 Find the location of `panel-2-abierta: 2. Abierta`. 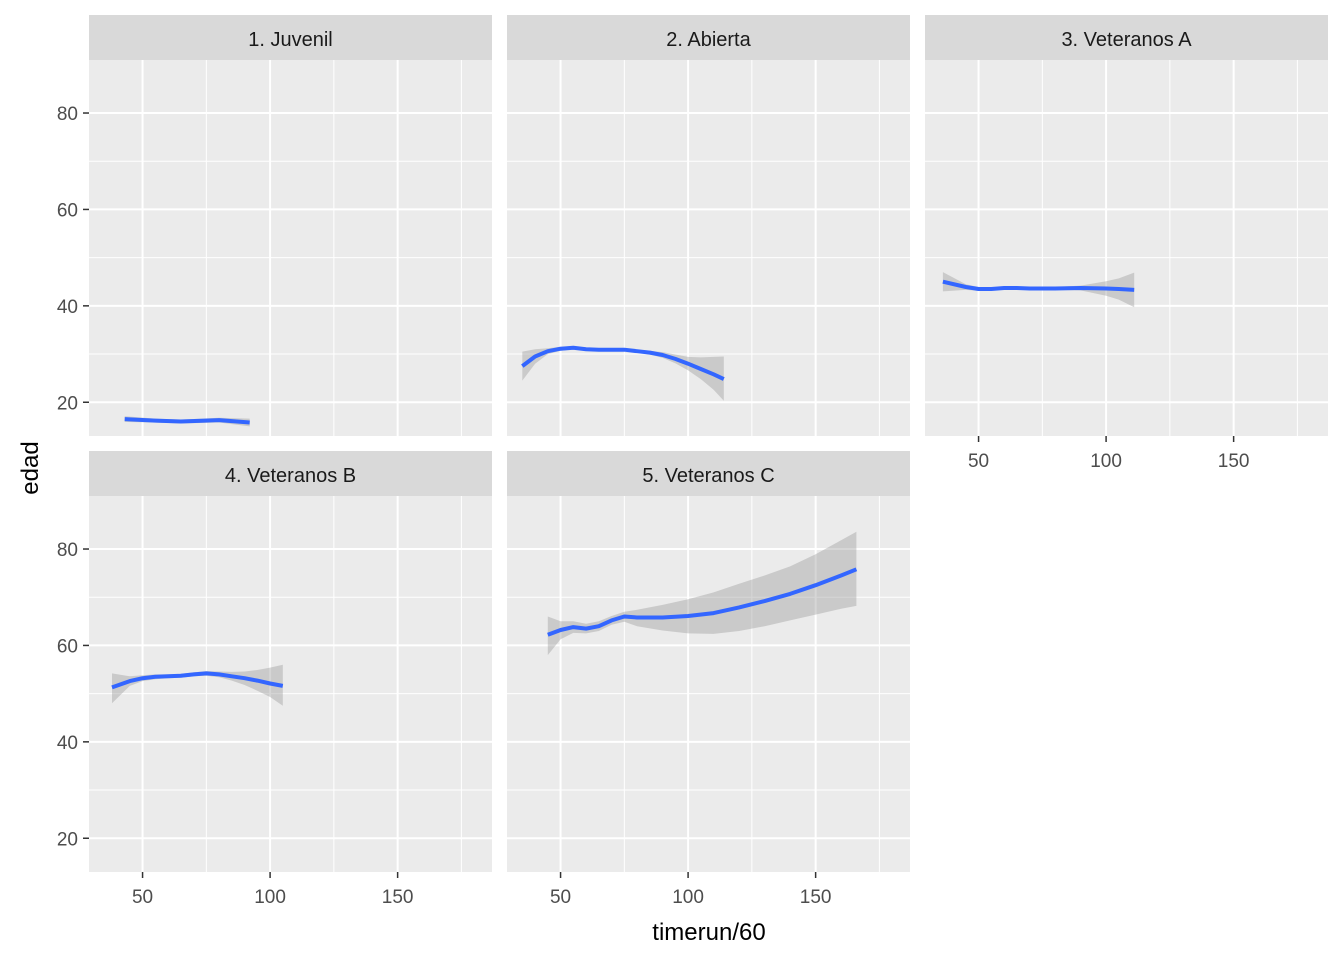

panel-2-abierta: 2. Abierta is located at coordinates (703, 225).